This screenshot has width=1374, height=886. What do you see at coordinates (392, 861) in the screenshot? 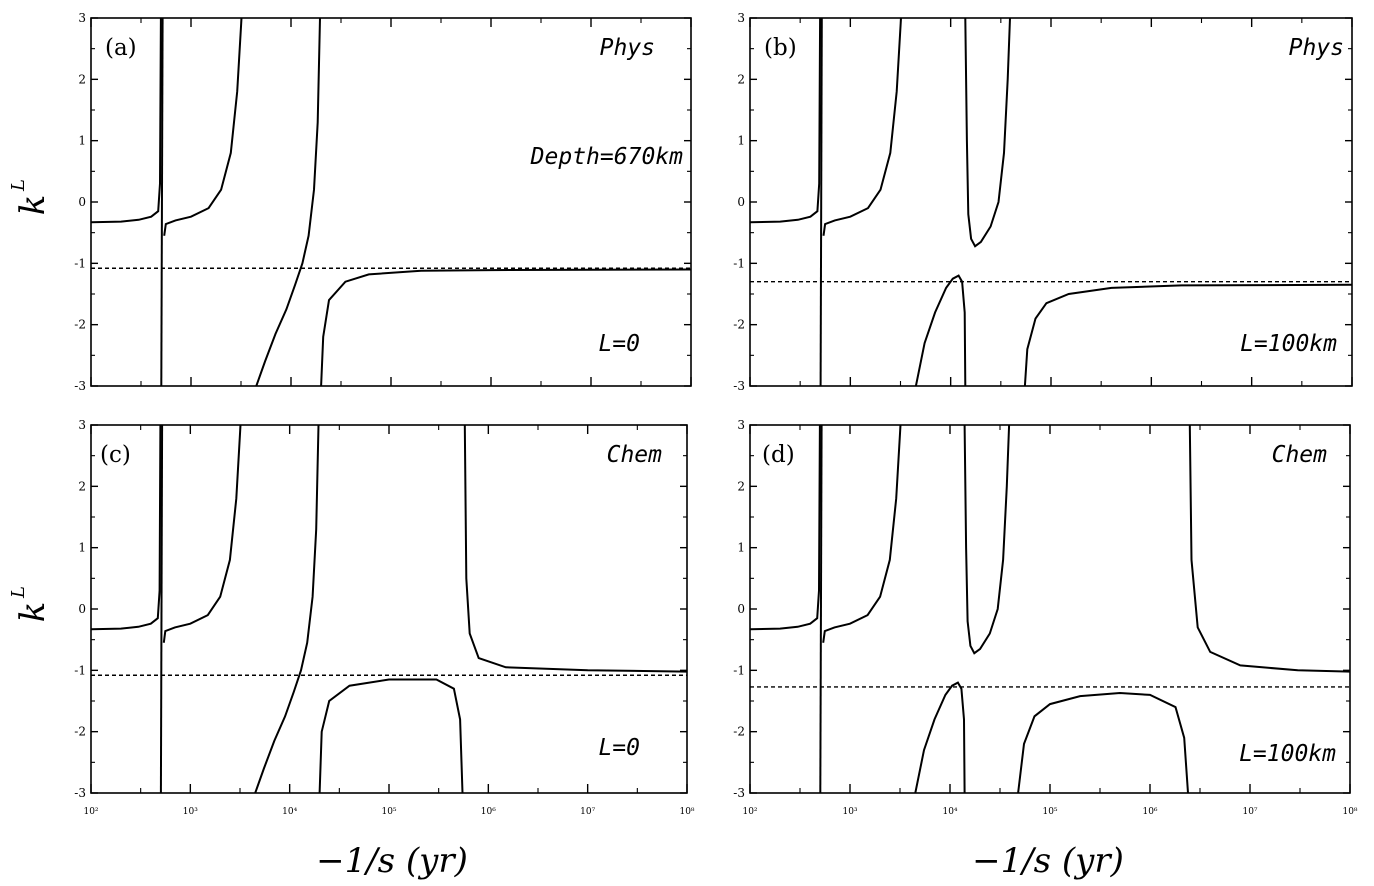
I see `x-axis-title-left: −1/s (yr)` at bounding box center [392, 861].